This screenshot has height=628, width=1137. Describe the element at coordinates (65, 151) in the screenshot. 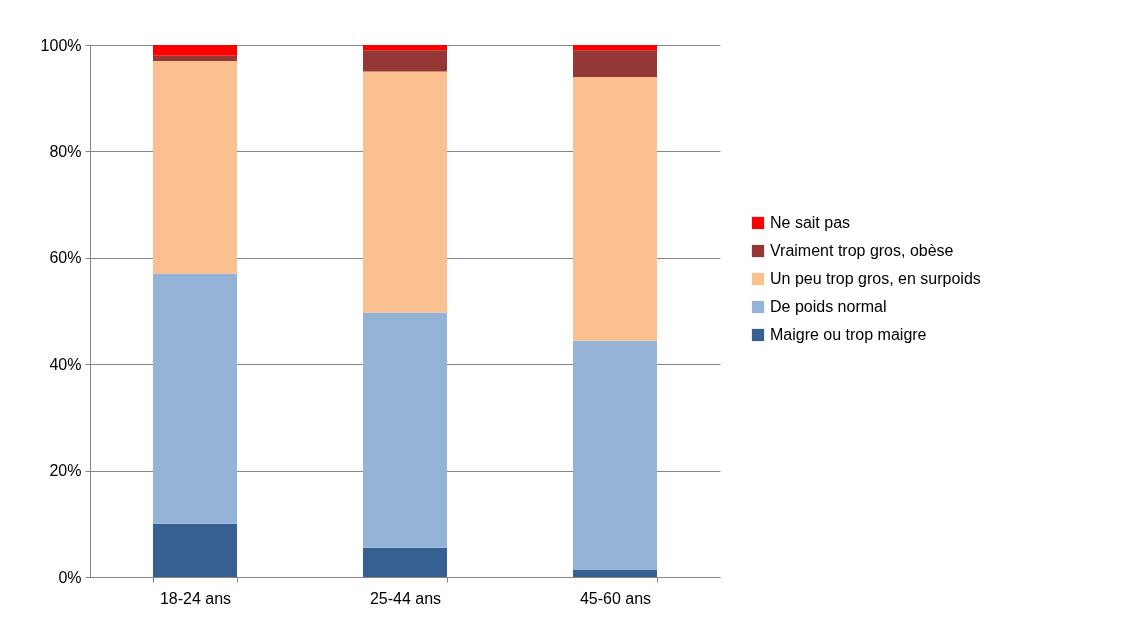

I see `y-tick-label: 80%` at that location.